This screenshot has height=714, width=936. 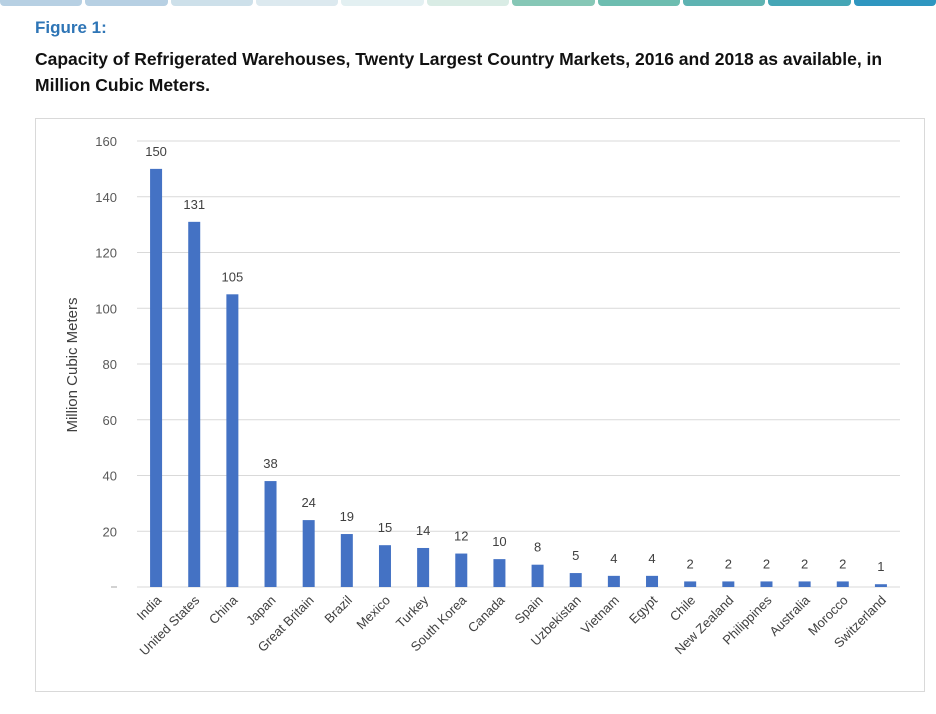 What do you see at coordinates (233, 276) in the screenshot?
I see `data-label: 105` at bounding box center [233, 276].